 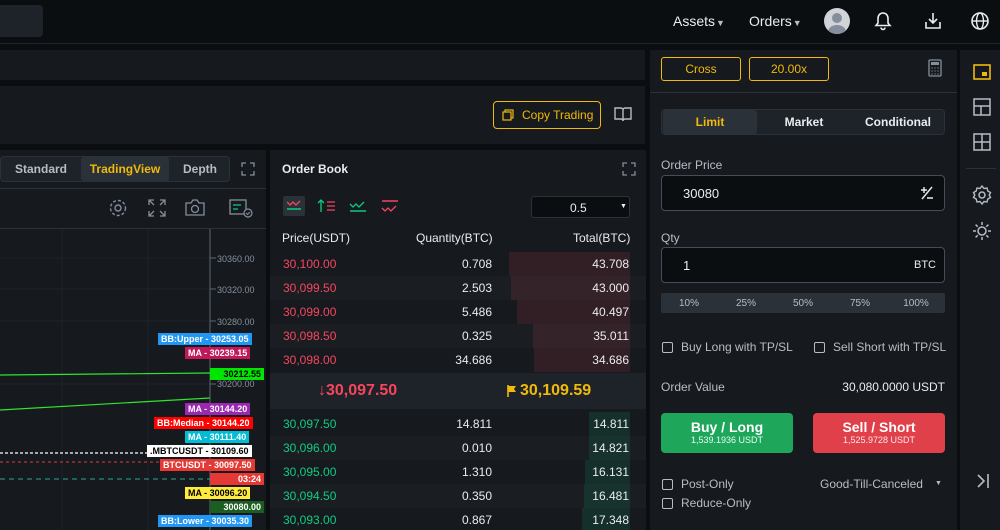 What do you see at coordinates (982, 481) in the screenshot?
I see `collapse-panel-icon` at bounding box center [982, 481].